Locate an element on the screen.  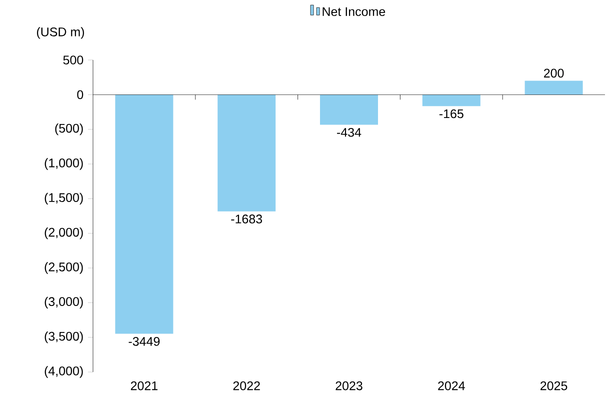
y-tick-label: 500 is located at coordinates (73, 60).